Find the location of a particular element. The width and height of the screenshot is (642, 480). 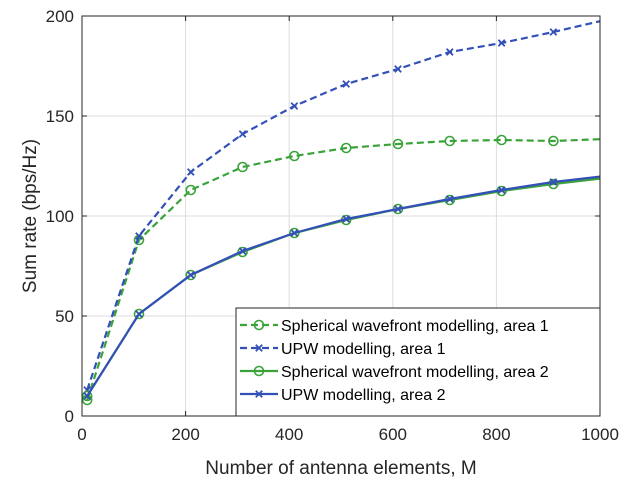

legend-label: Spherical wavefront modelling, area 1 is located at coordinates (415, 326).